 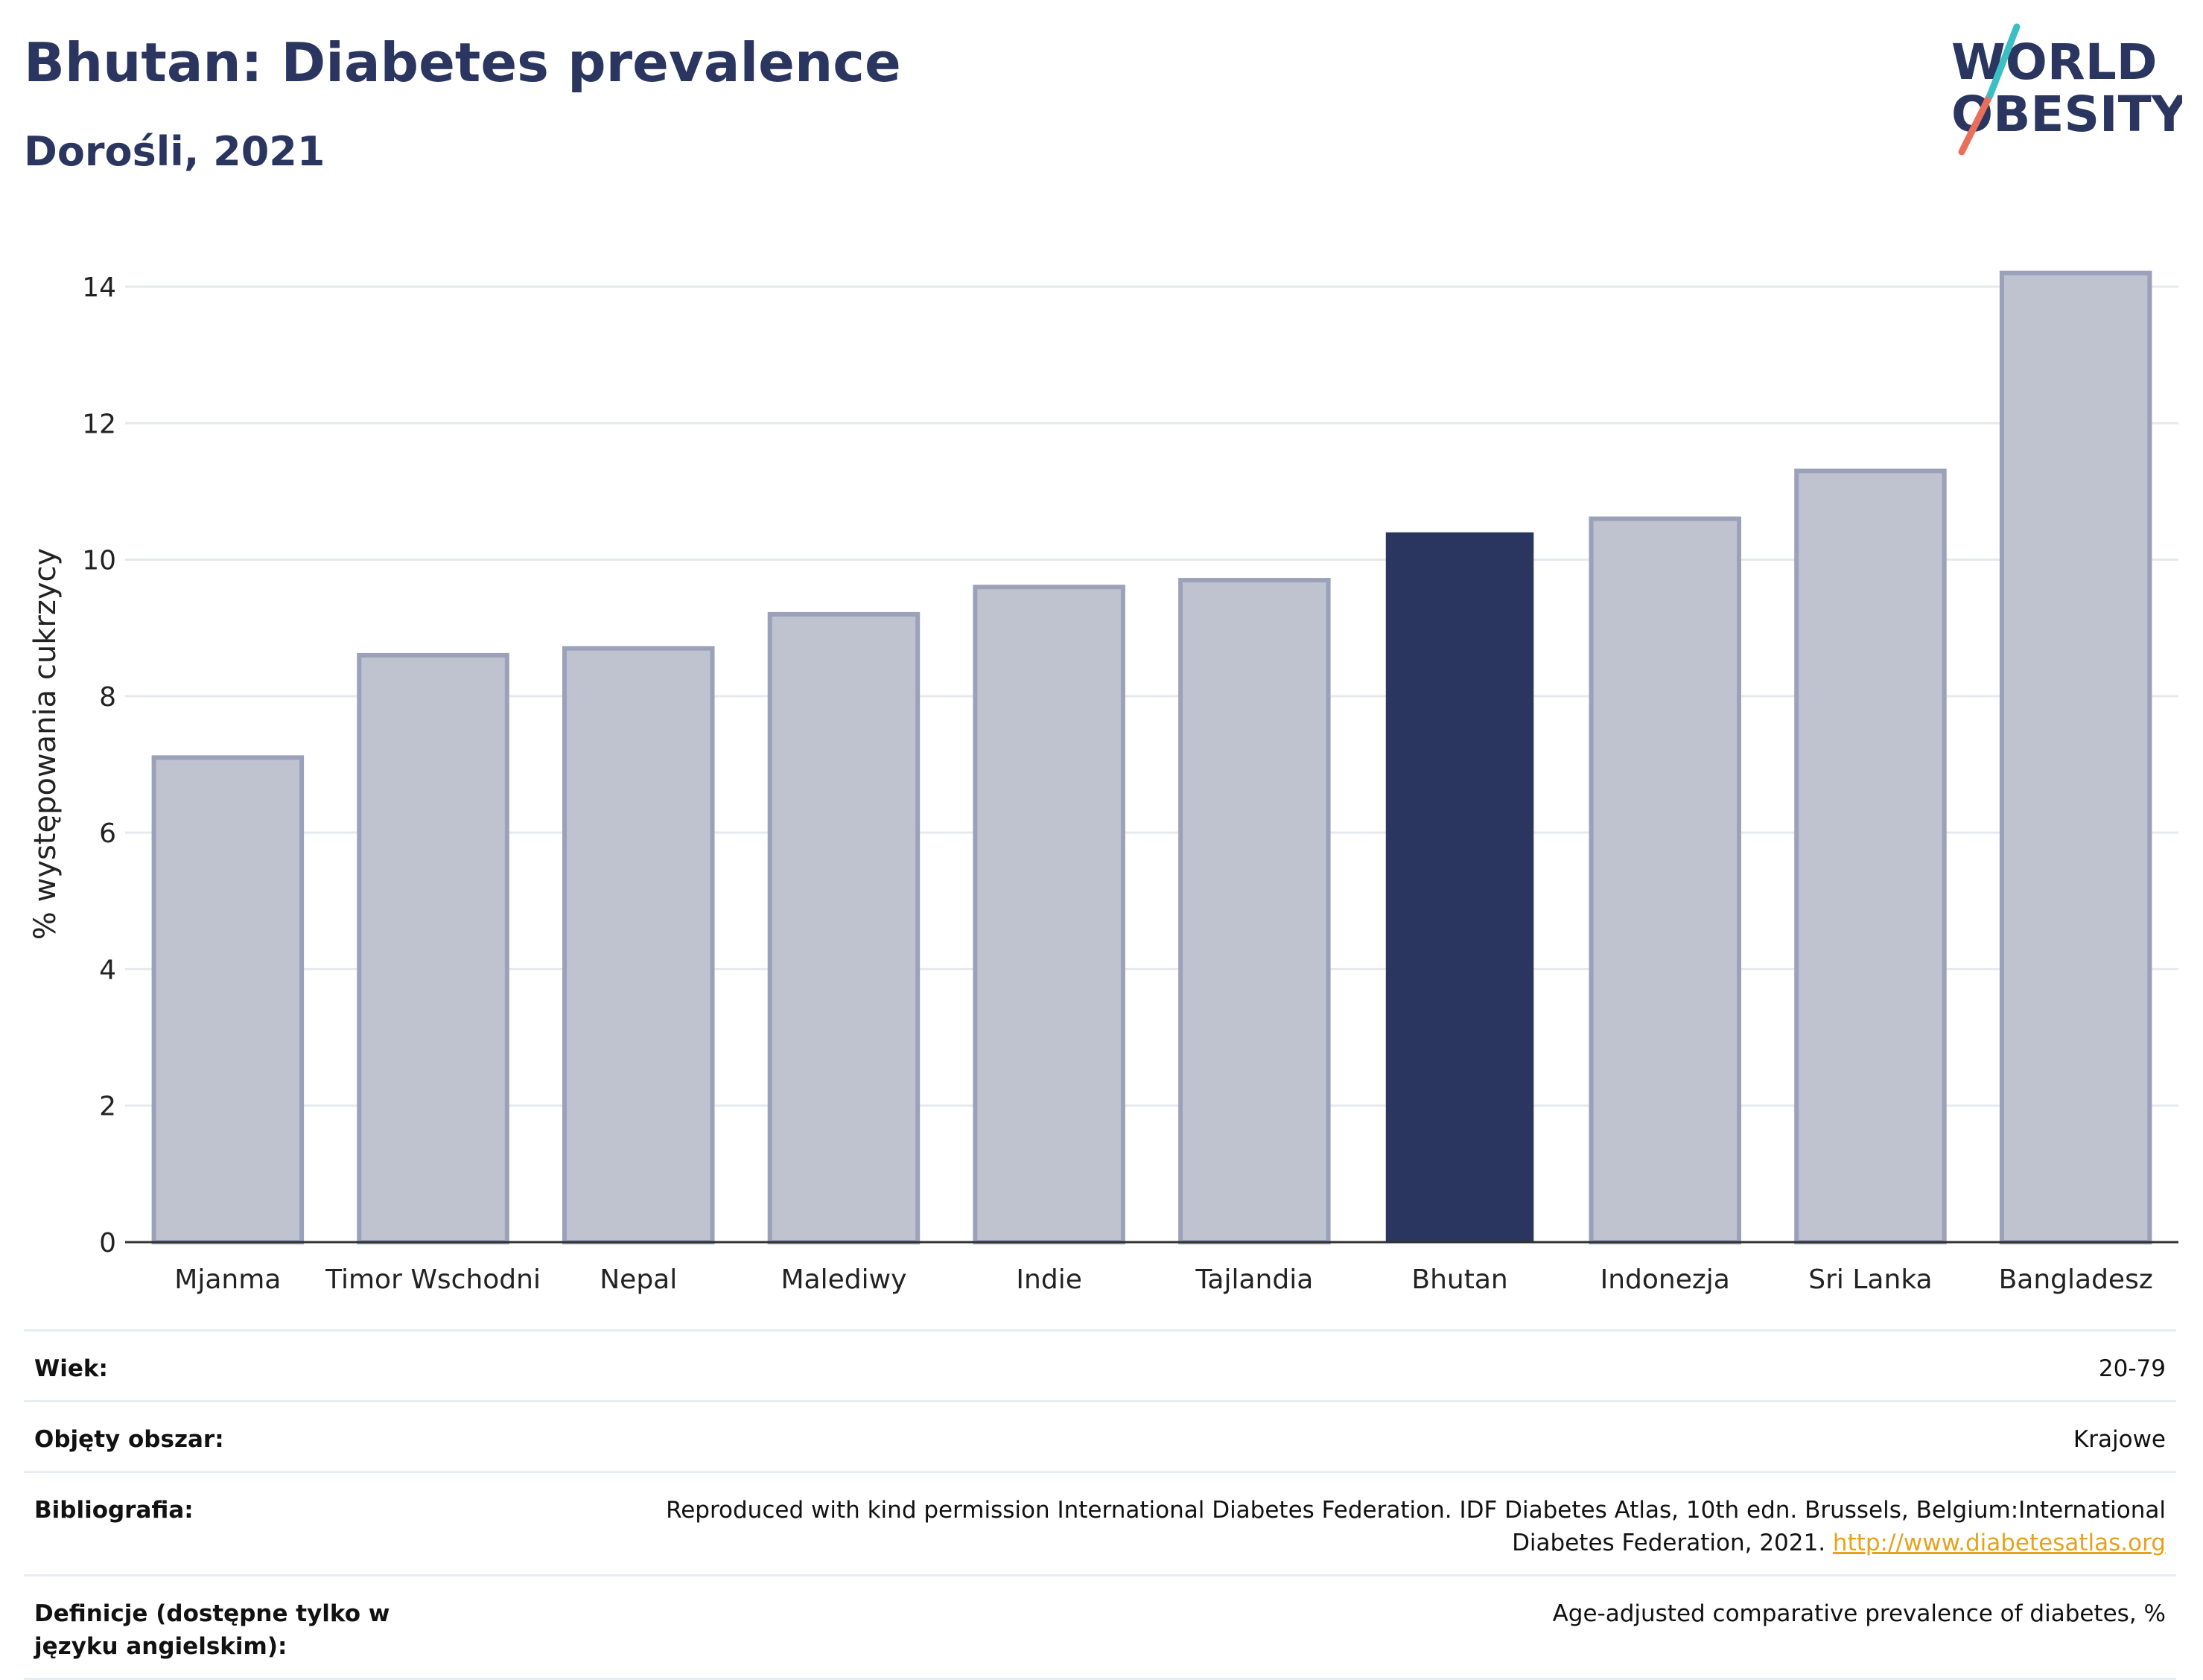 What do you see at coordinates (99, 424) in the screenshot?
I see `y-tick-label: 12` at bounding box center [99, 424].